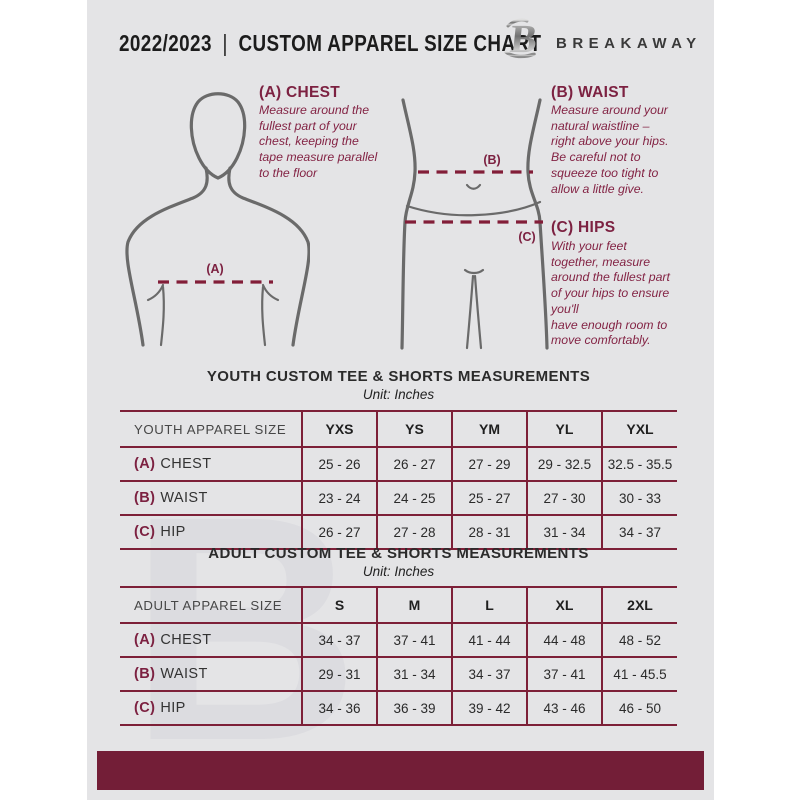 This screenshot has width=800, height=800. Describe the element at coordinates (400, 770) in the screenshot. I see `footer-accent-bar` at that location.